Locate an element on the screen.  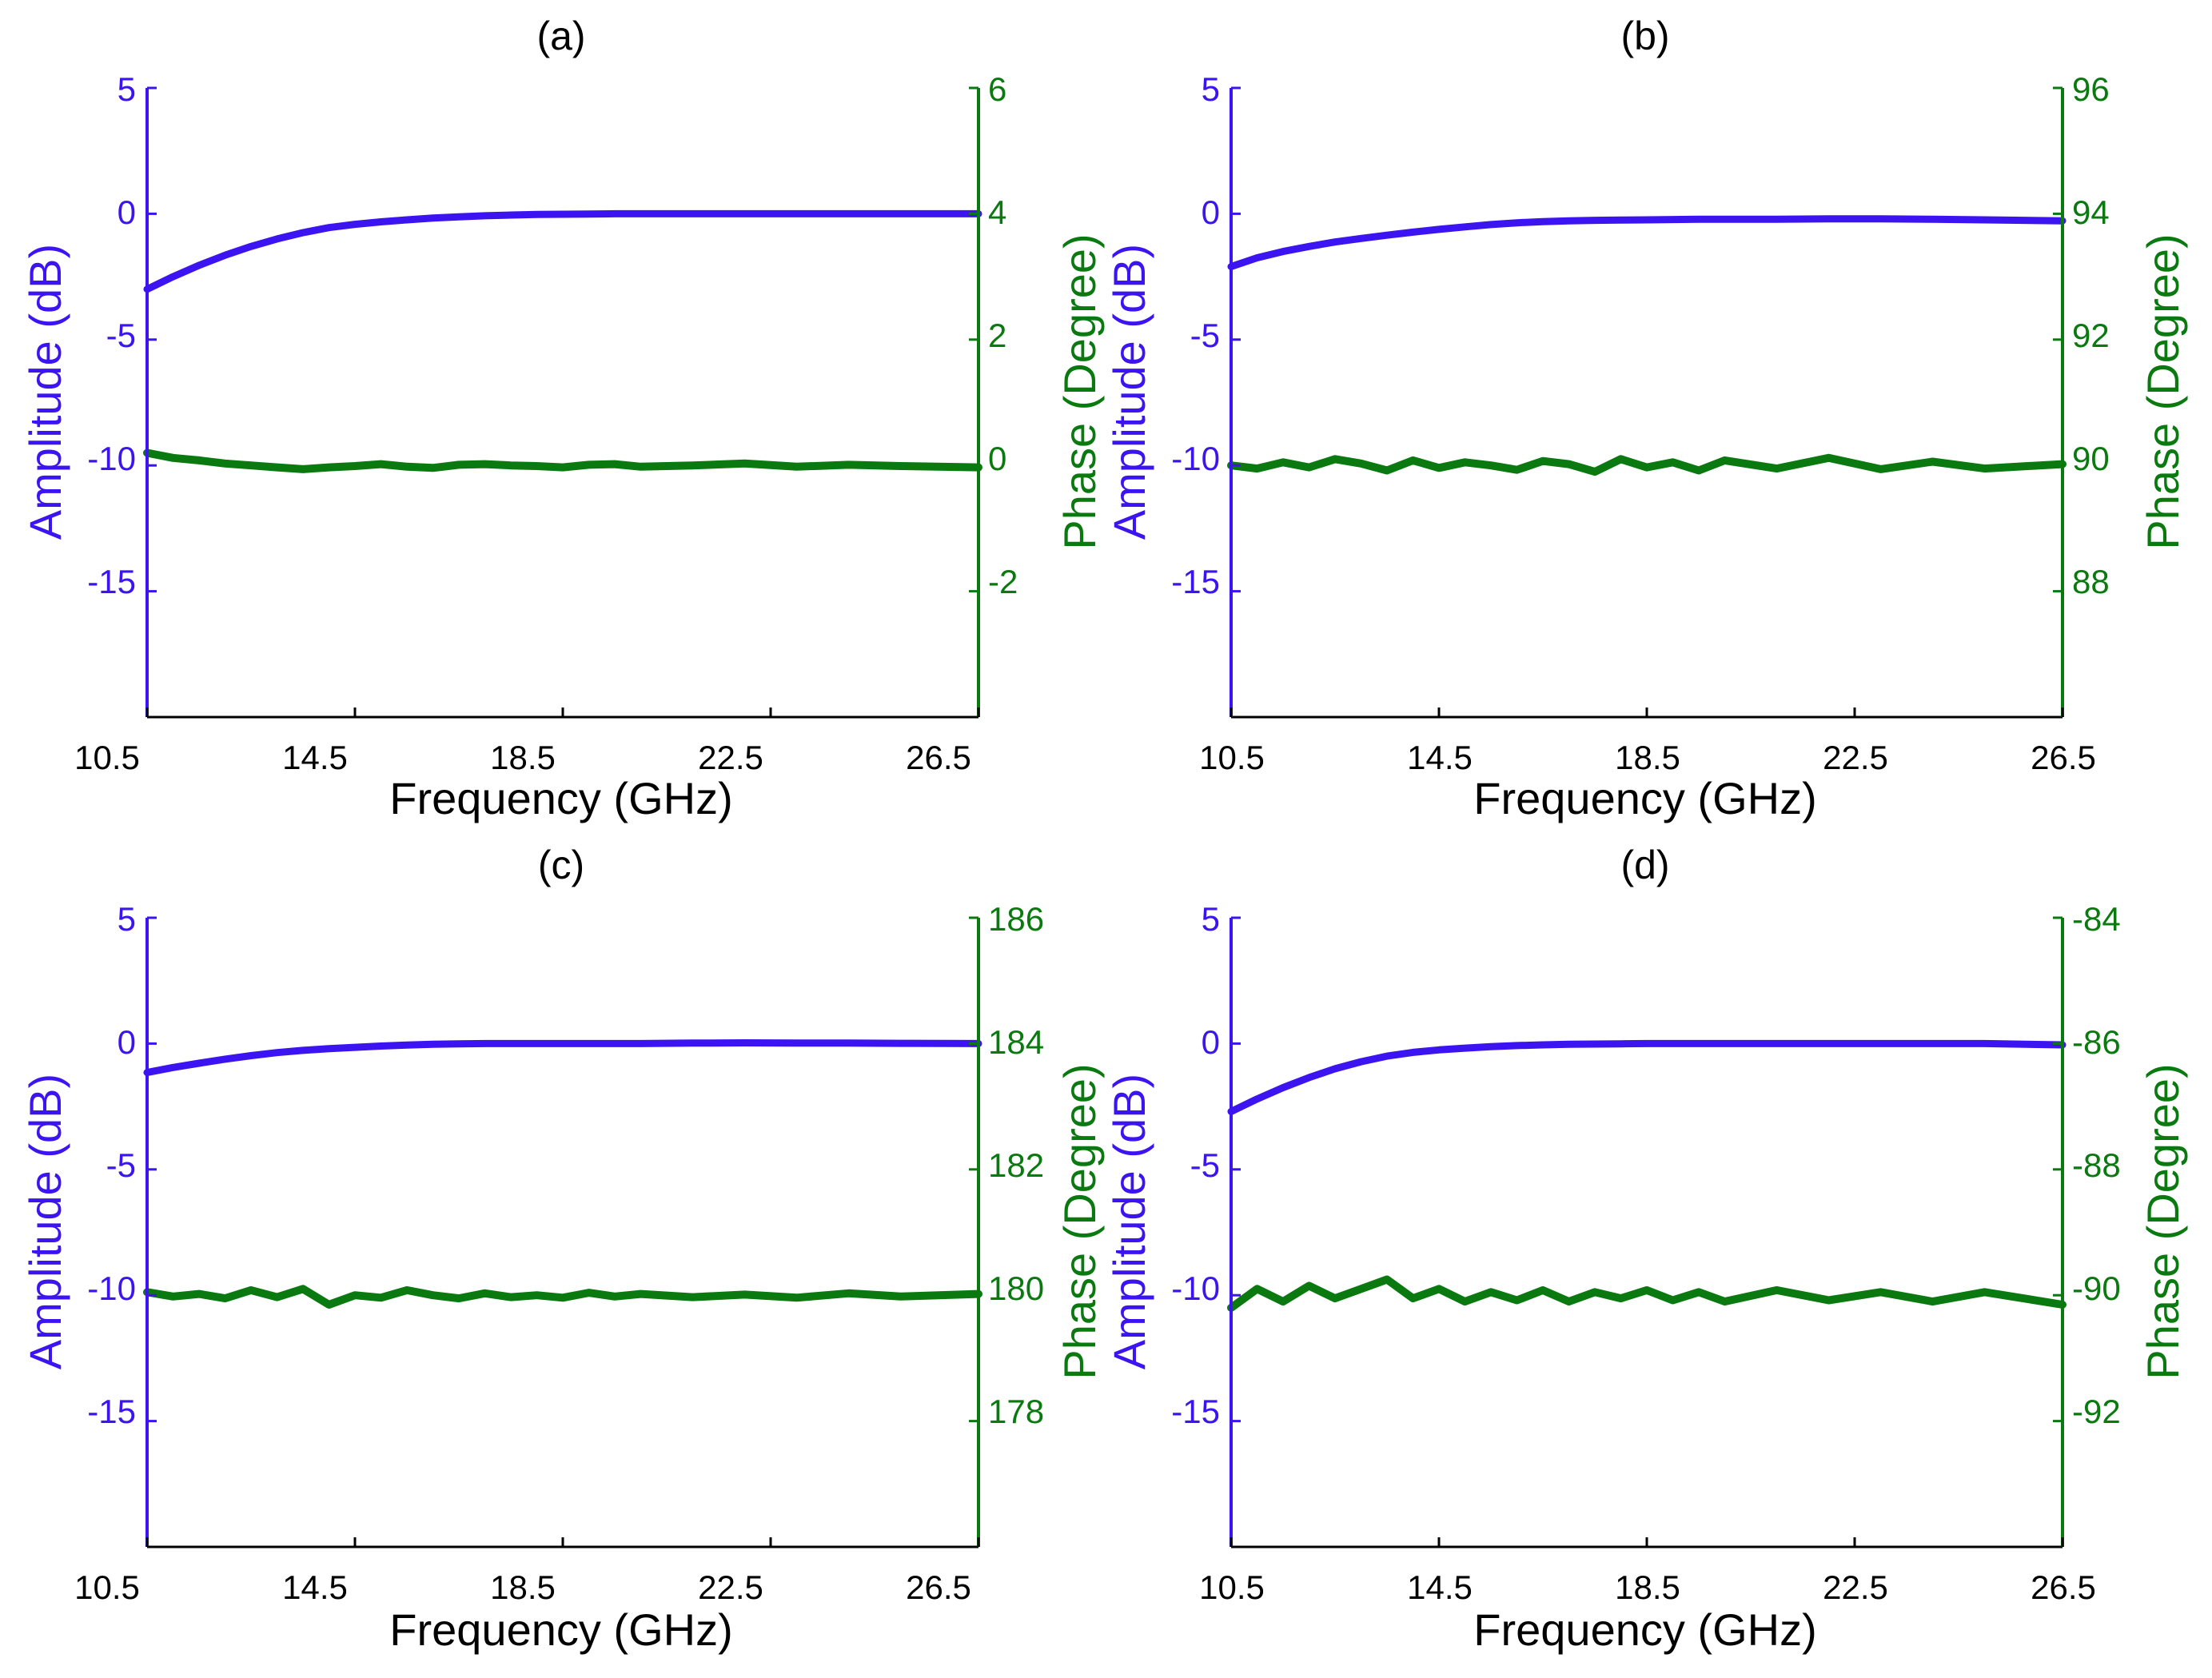
panel-b-xtick: 10.5 is located at coordinates (1232, 758).